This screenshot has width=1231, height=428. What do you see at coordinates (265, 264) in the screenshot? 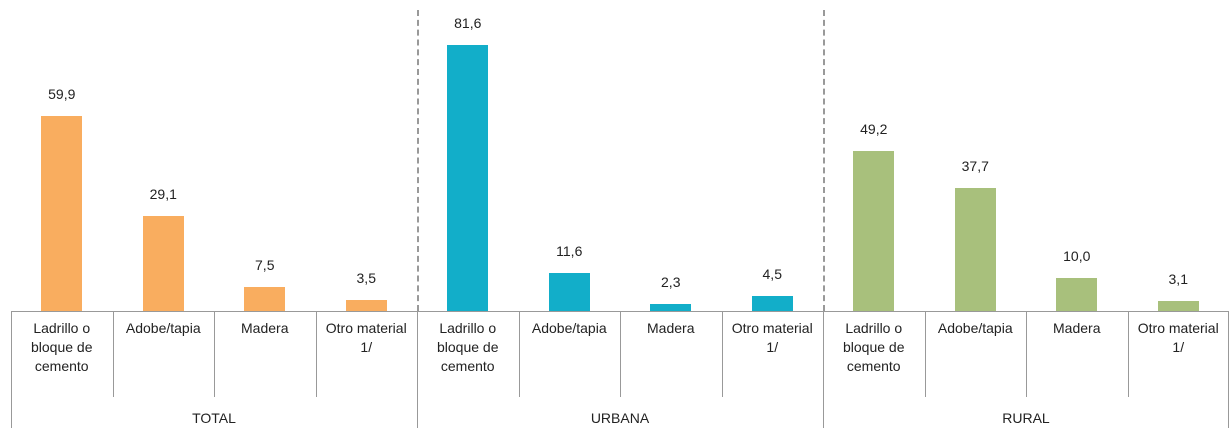
I see `value-label: 7,5` at bounding box center [265, 264].